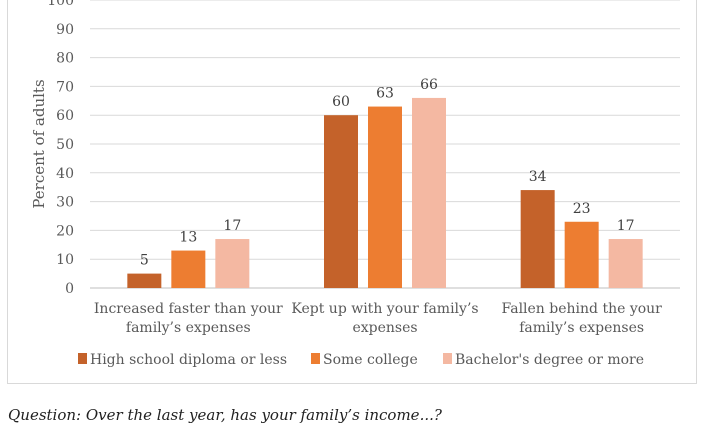  Describe the element at coordinates (65, 87) in the screenshot. I see `y-tick-label: 70` at that location.